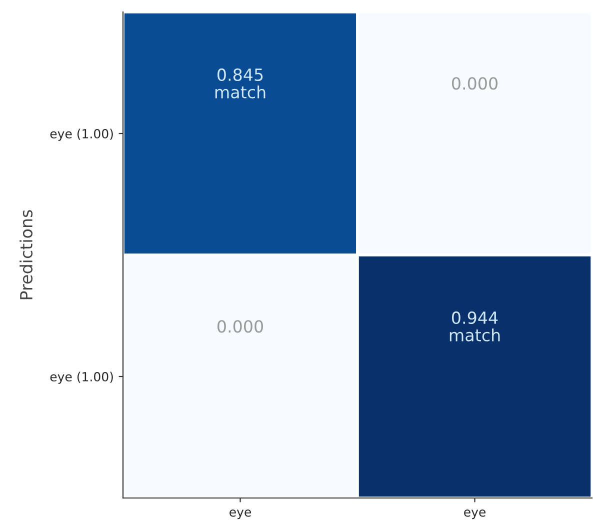  I want to click on y-axis-title: Predictions, so click(26, 255).